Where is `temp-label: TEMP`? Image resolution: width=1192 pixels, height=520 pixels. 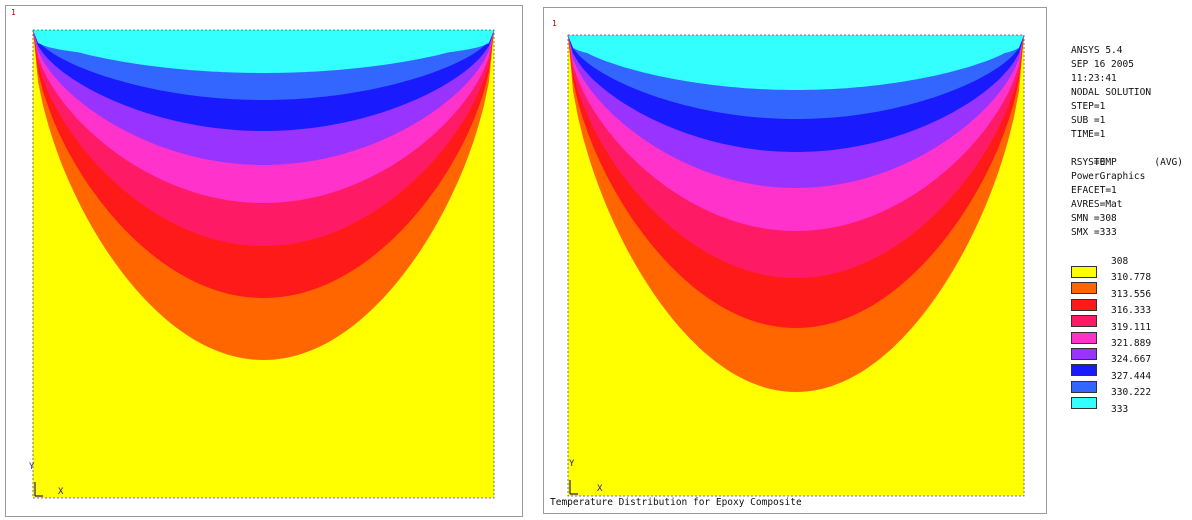 temp-label: TEMP is located at coordinates (1105, 162).